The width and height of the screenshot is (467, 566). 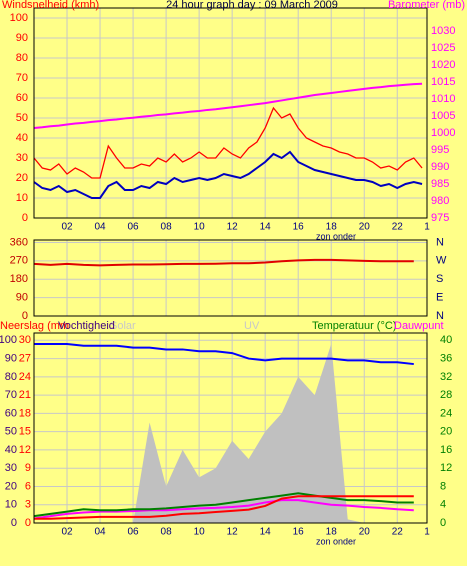 What do you see at coordinates (28, 468) in the screenshot?
I see `y3-tick-label: 9` at bounding box center [28, 468].